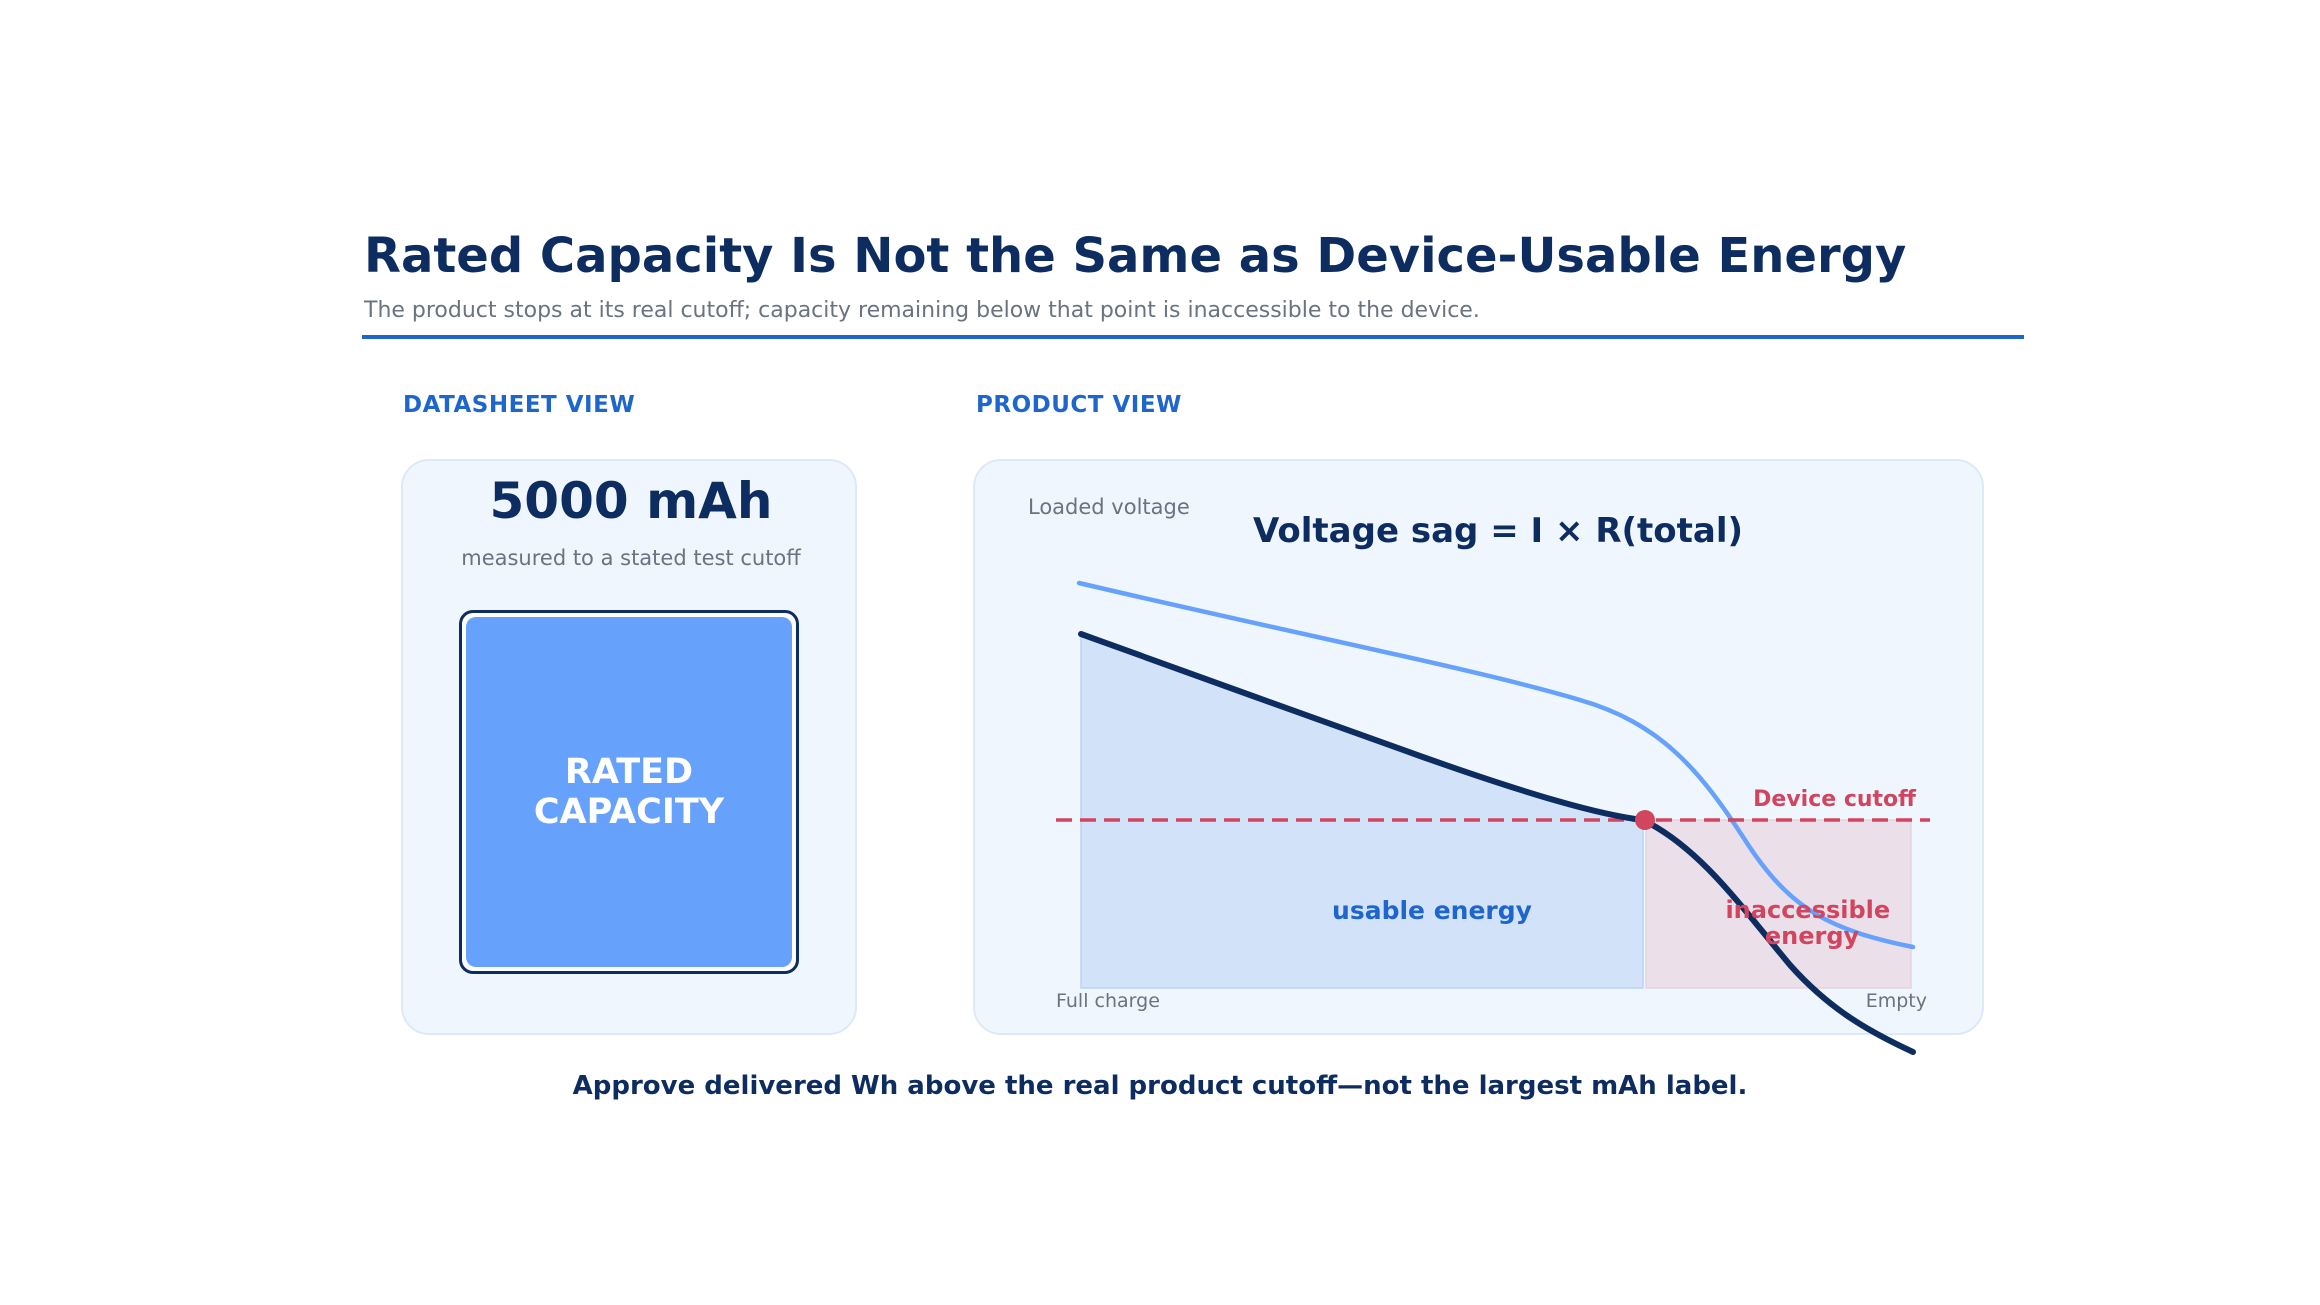  Describe the element at coordinates (1109, 507) in the screenshot. I see `y-axis-label: Loaded voltage` at that location.